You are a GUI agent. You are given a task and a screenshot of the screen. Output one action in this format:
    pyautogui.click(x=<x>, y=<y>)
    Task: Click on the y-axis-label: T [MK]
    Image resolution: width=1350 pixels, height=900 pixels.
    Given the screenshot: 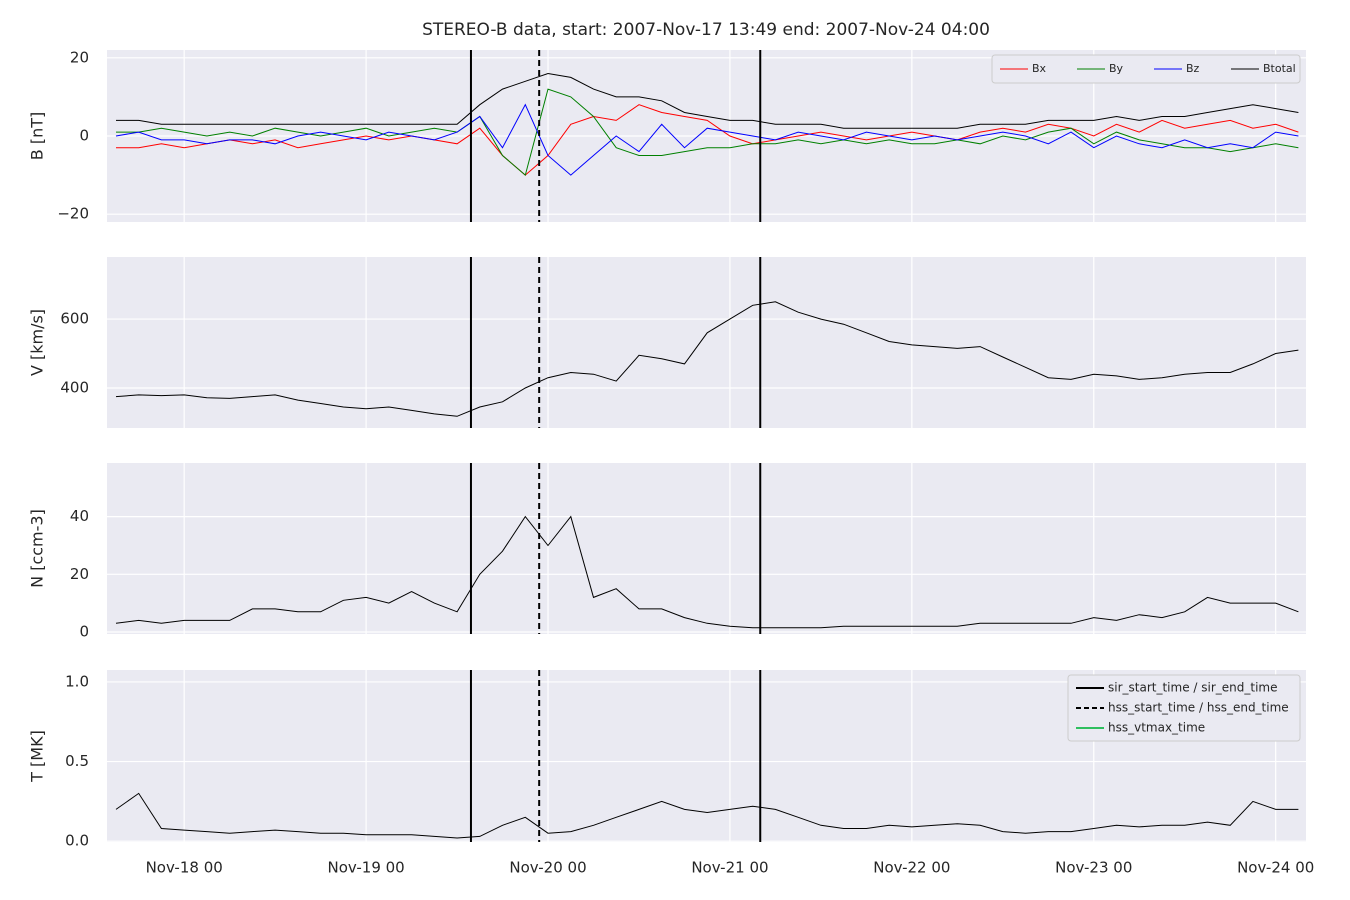 What is the action you would take?
    pyautogui.click(x=37, y=756)
    